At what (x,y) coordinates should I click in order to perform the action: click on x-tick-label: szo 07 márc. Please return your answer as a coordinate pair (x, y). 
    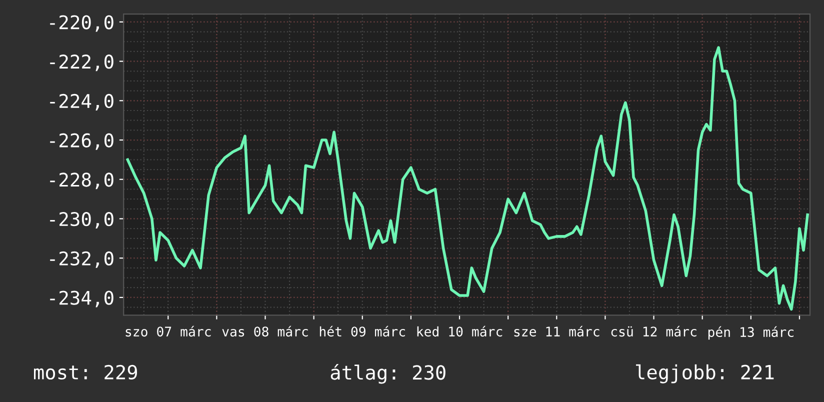
    Looking at the image, I should click on (168, 331).